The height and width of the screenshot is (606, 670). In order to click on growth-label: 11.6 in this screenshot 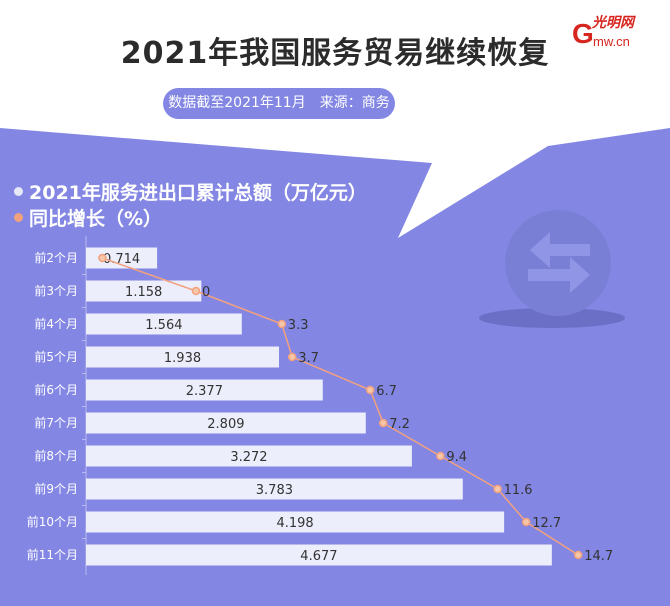, I will do `click(518, 490)`.